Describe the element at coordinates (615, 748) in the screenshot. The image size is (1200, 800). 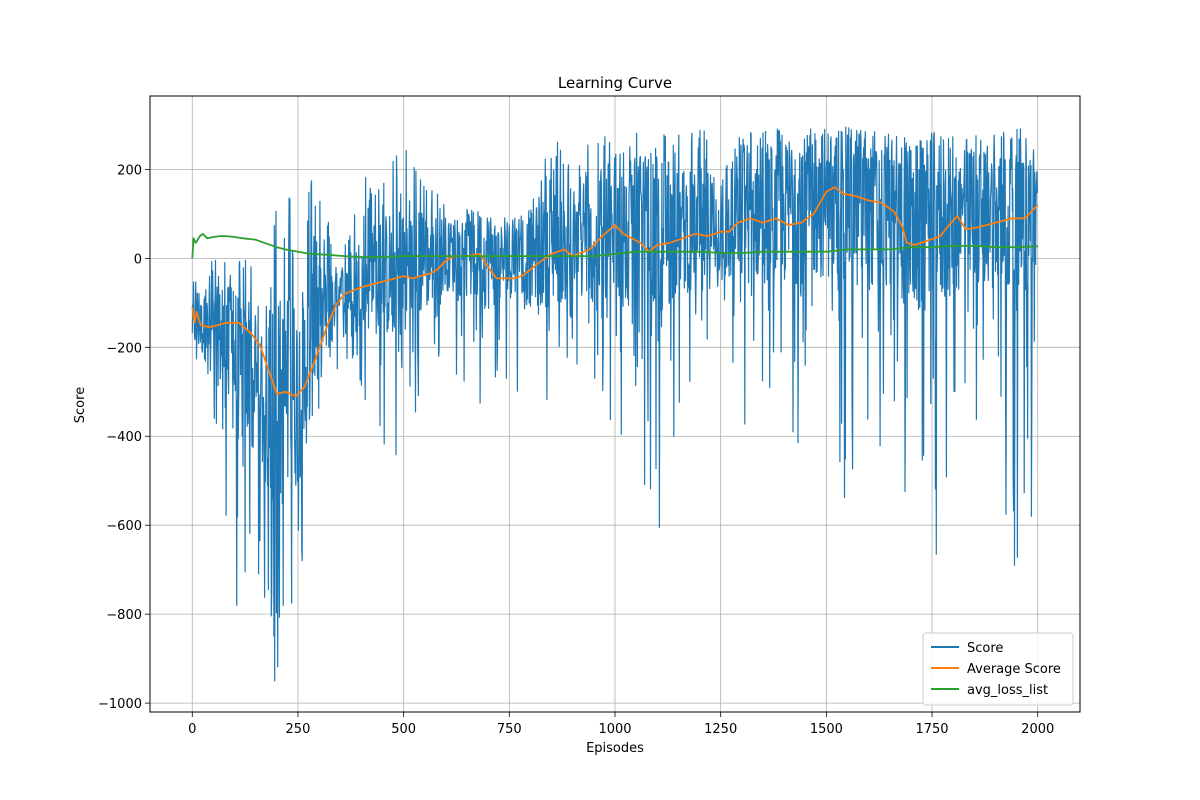
I see `x-axis-label: Episodes` at that location.